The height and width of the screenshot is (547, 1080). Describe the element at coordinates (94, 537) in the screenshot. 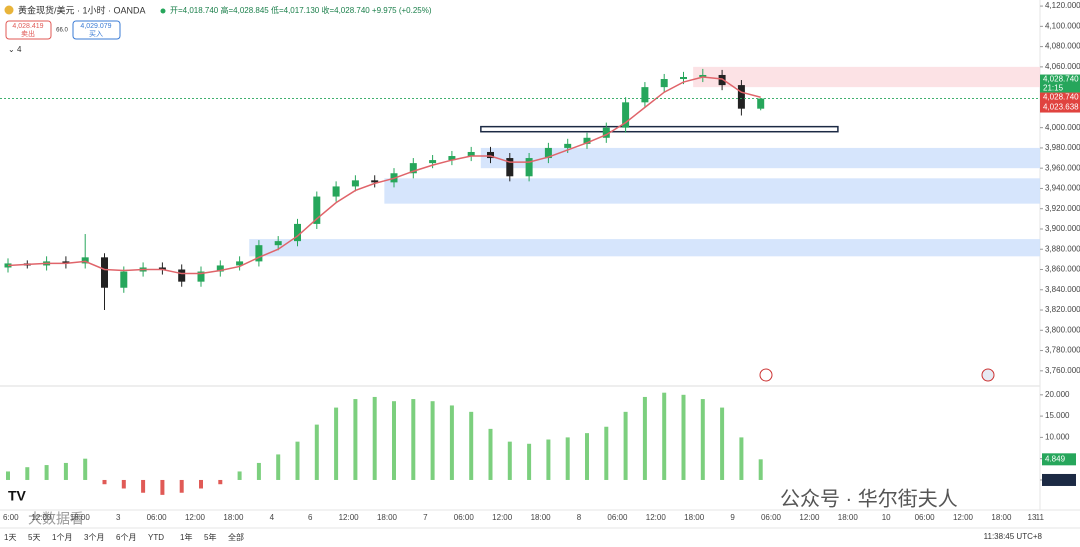

I see `range-button: 3个月` at that location.